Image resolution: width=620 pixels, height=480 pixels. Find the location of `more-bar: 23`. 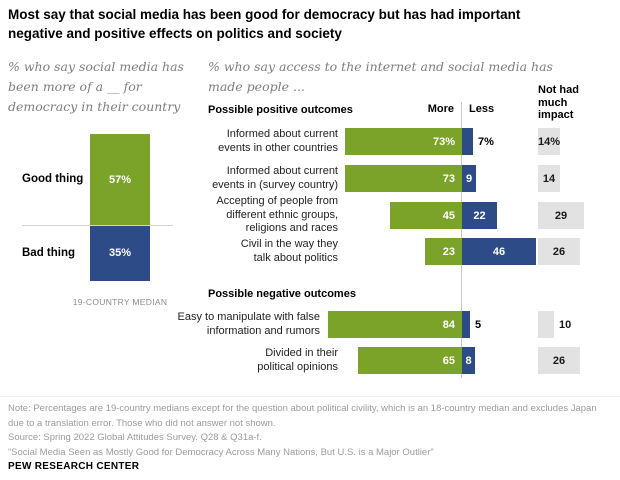

more-bar: 23 is located at coordinates (443, 251).